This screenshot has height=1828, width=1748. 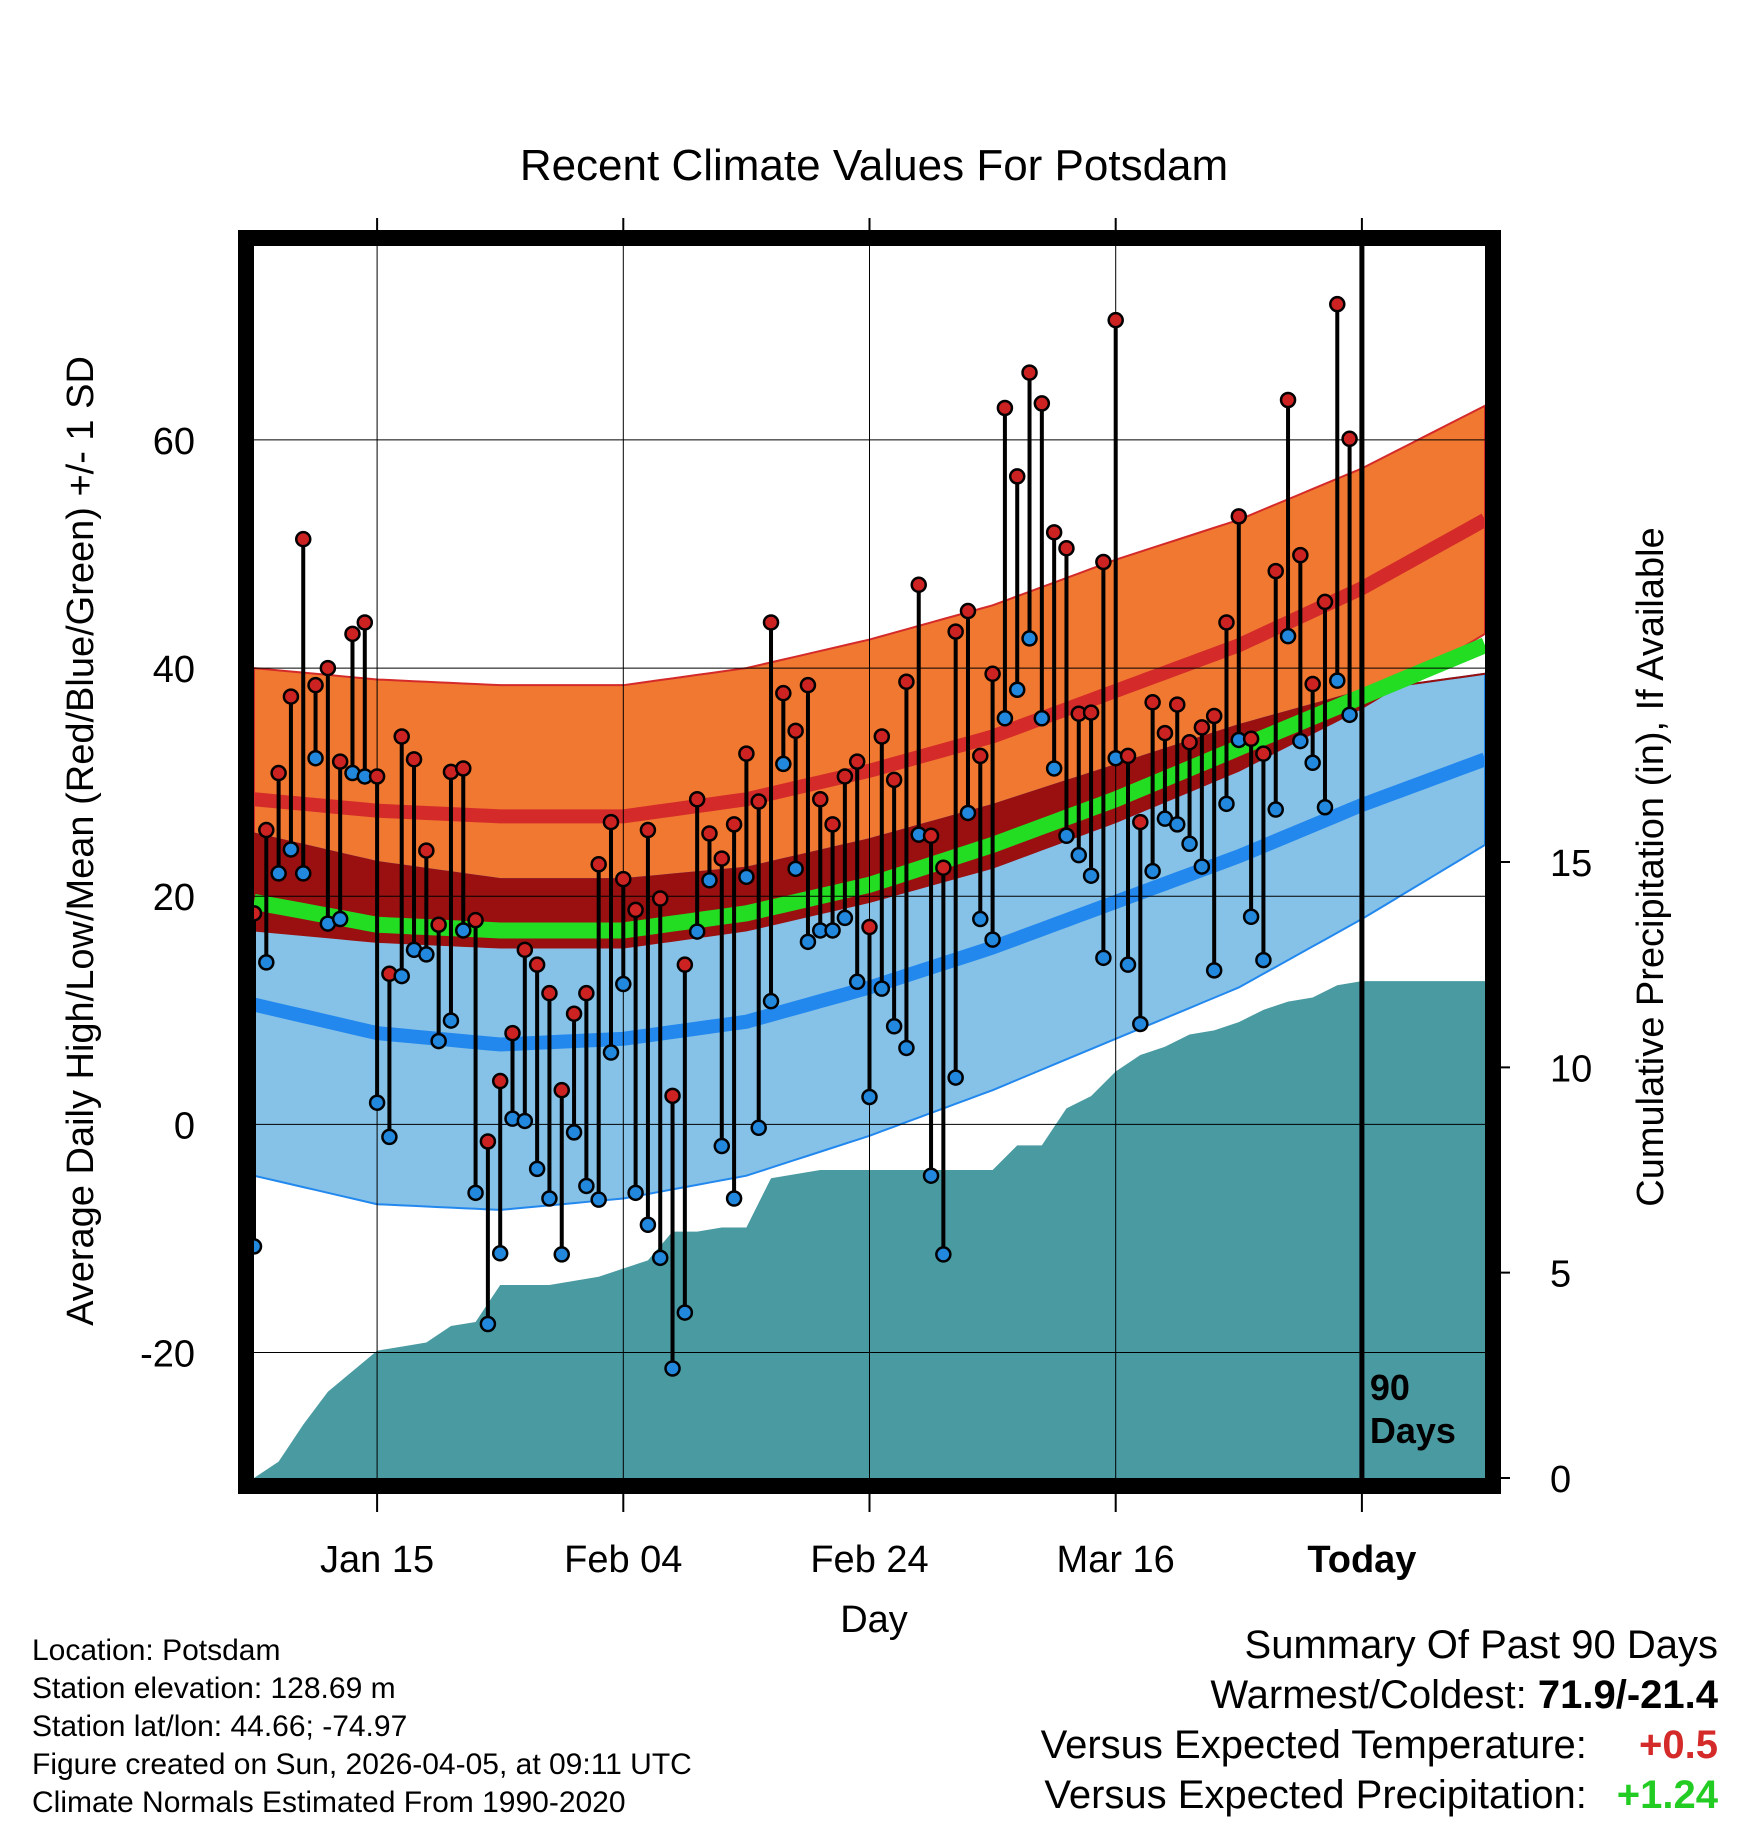 What do you see at coordinates (874, 165) in the screenshot?
I see `chart-title: Recent Climate Values For Potsdam` at bounding box center [874, 165].